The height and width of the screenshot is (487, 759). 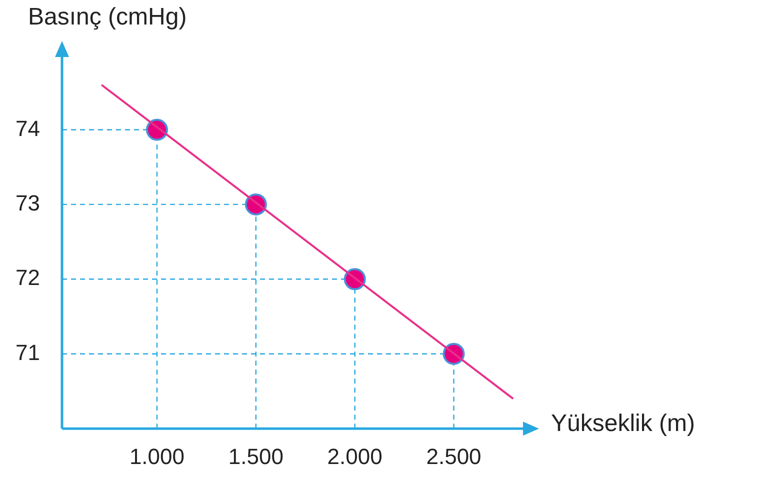 What do you see at coordinates (623, 424) in the screenshot?
I see `x-axis-title: Yükseklik (m)` at bounding box center [623, 424].